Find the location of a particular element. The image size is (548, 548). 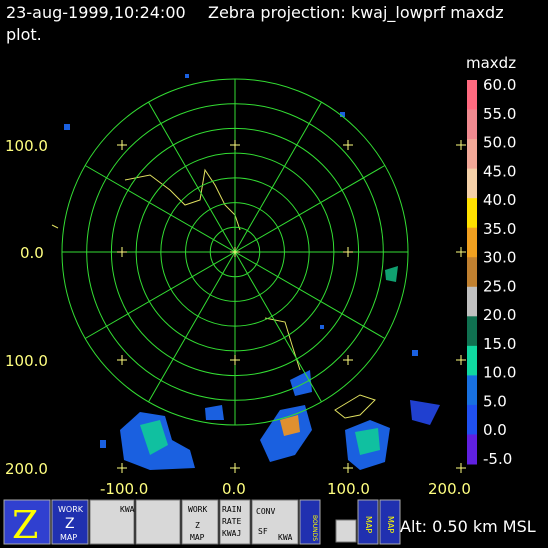

icon-text: BOUNDS is located at coordinates (314, 528).